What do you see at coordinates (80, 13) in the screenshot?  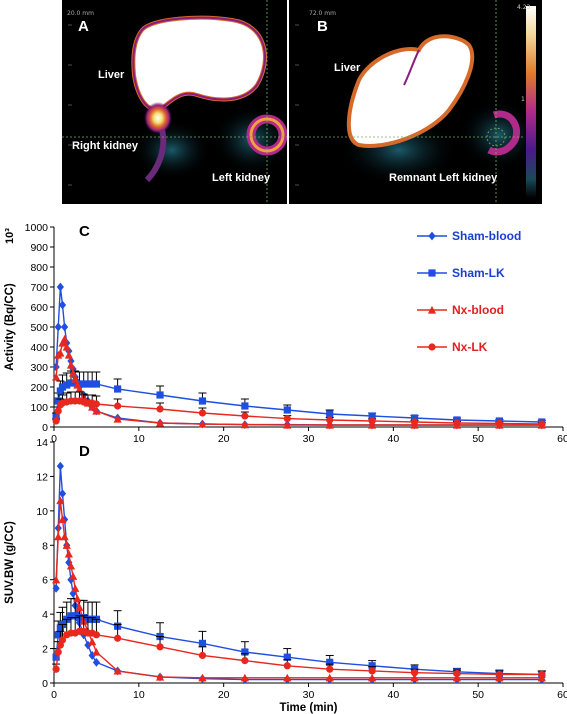 I see `scale-text-a: 20.0 mm` at bounding box center [80, 13].